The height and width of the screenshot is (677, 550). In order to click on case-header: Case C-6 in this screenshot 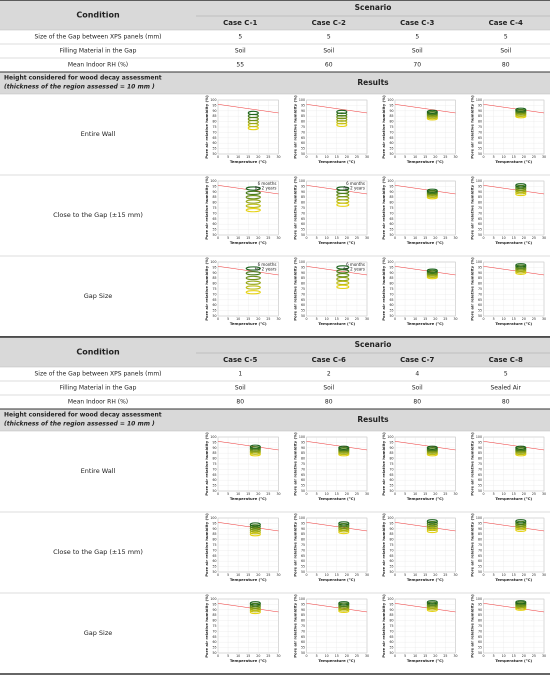, I will do `click(329, 360)`.